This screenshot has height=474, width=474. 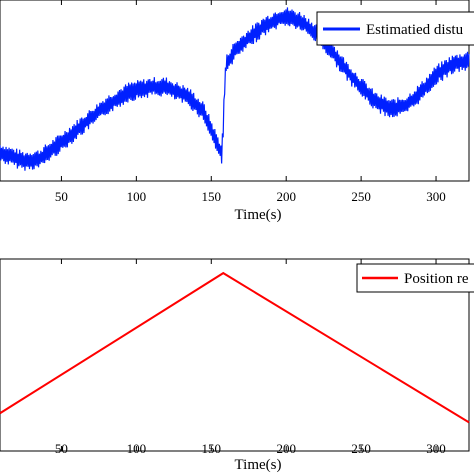 I want to click on legend-box, so click(x=395, y=28).